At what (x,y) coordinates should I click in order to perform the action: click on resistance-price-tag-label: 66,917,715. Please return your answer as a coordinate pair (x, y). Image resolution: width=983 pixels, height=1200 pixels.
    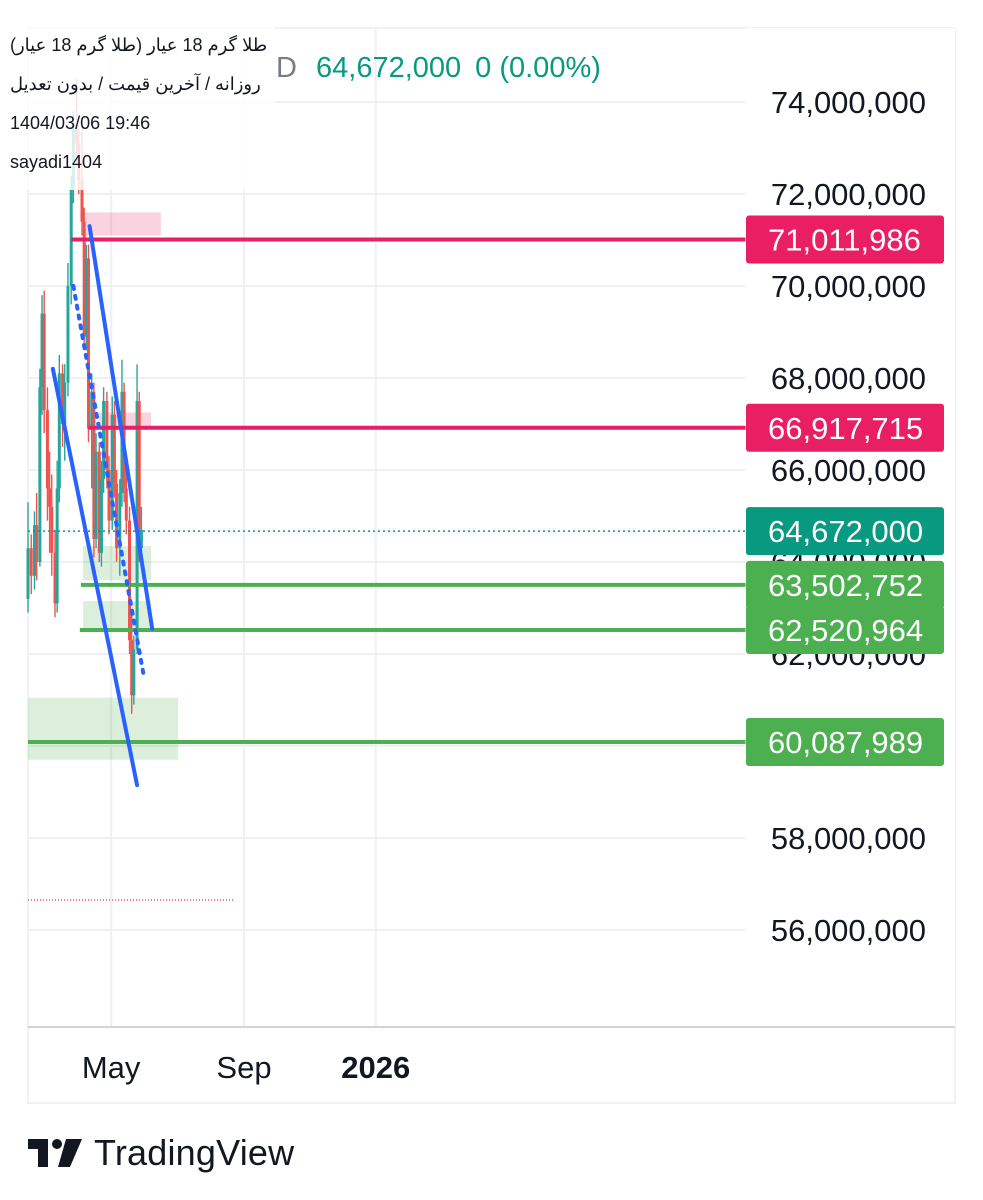
    Looking at the image, I should click on (845, 428).